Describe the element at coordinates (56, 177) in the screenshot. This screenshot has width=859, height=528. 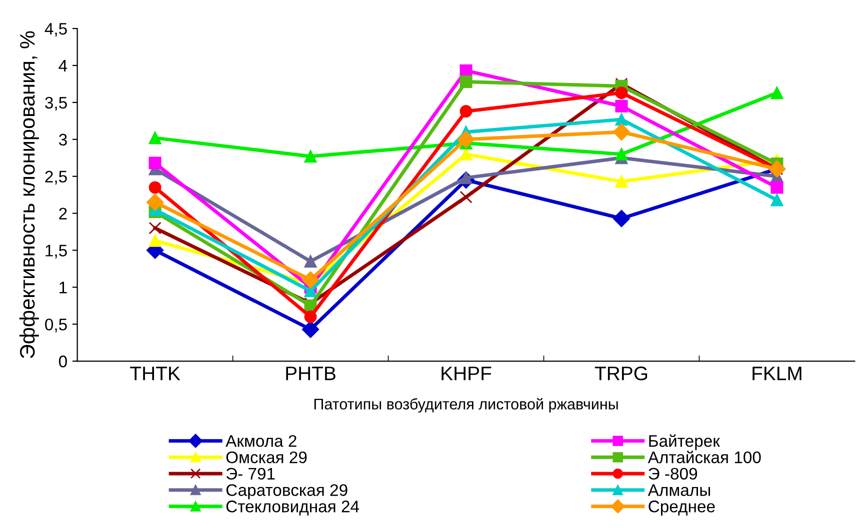
I see `y-tick-label: 2,5` at that location.